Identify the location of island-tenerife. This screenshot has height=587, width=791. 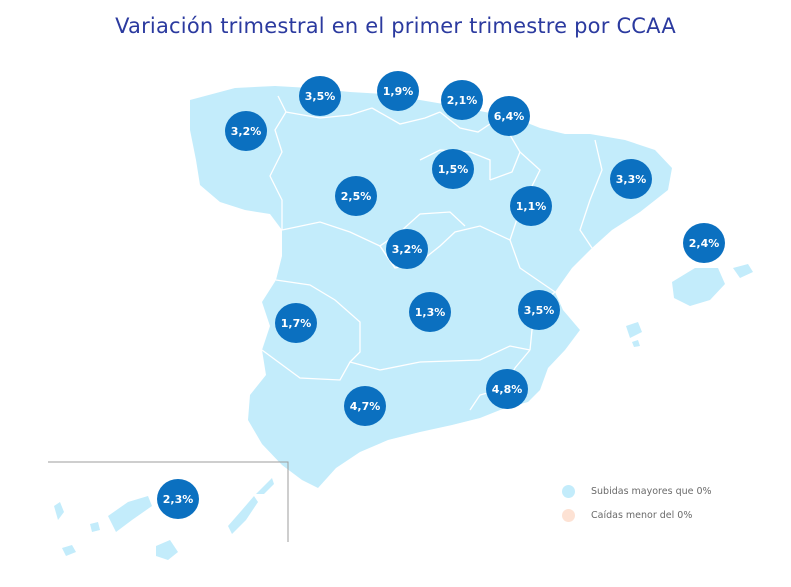
(130, 514).